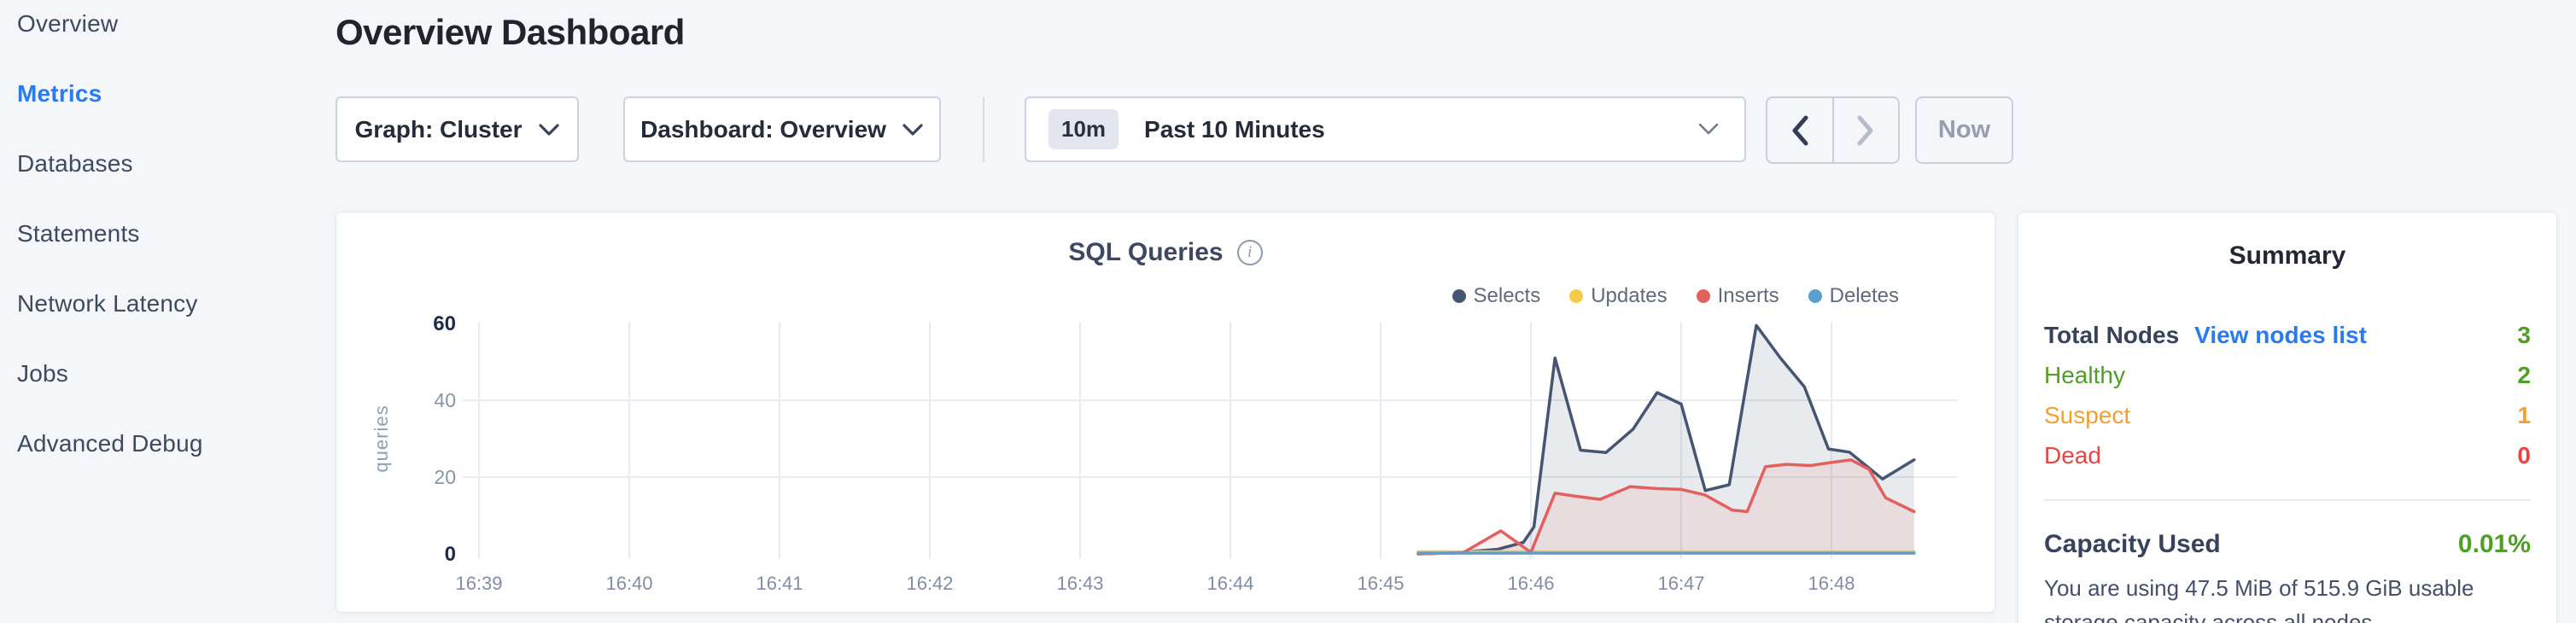 The width and height of the screenshot is (2576, 623). What do you see at coordinates (2087, 414) in the screenshot?
I see `summary-row-label: Suspect` at bounding box center [2087, 414].